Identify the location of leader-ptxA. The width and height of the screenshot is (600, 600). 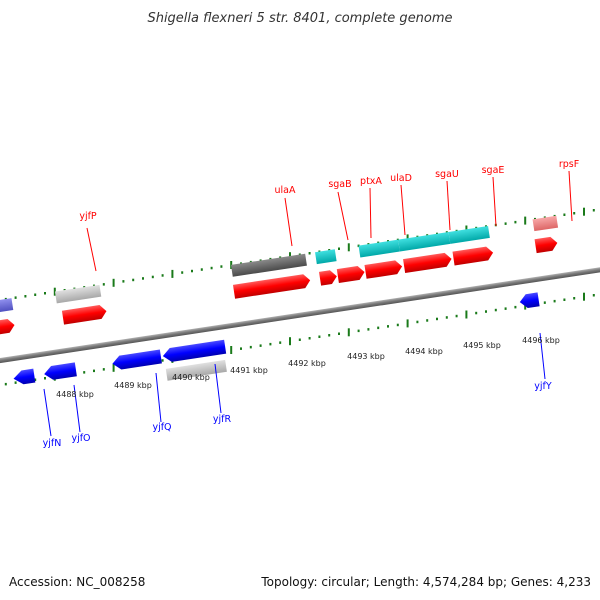
(370, 213).